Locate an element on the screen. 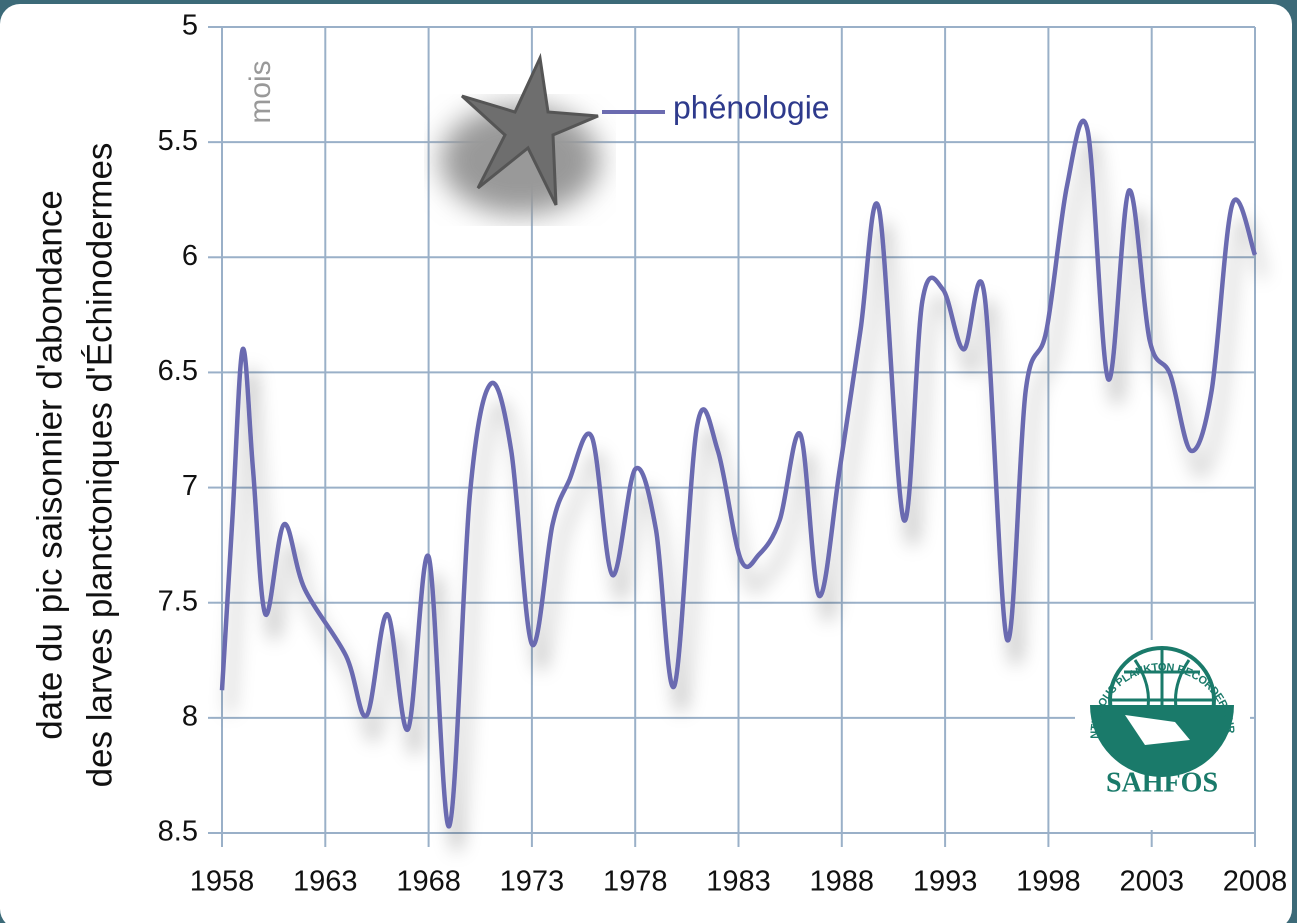 Image resolution: width=1297 pixels, height=923 pixels. y-tick-label: 5.5 is located at coordinates (178, 141).